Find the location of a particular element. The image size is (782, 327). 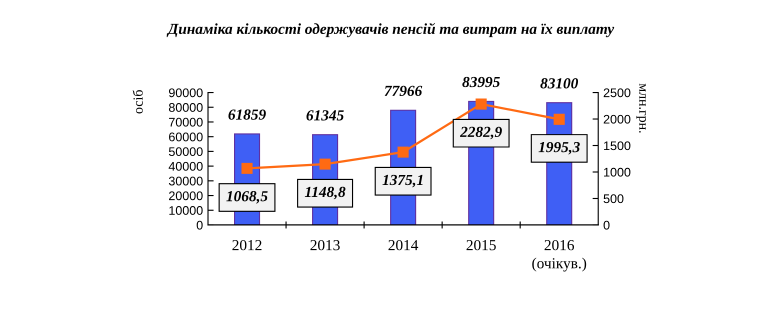

data-label: 1995,3 is located at coordinates (559, 148).